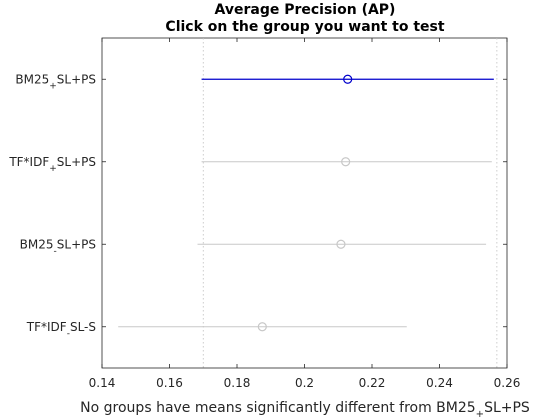  I want to click on x-tick-label: 0.18, so click(237, 383).